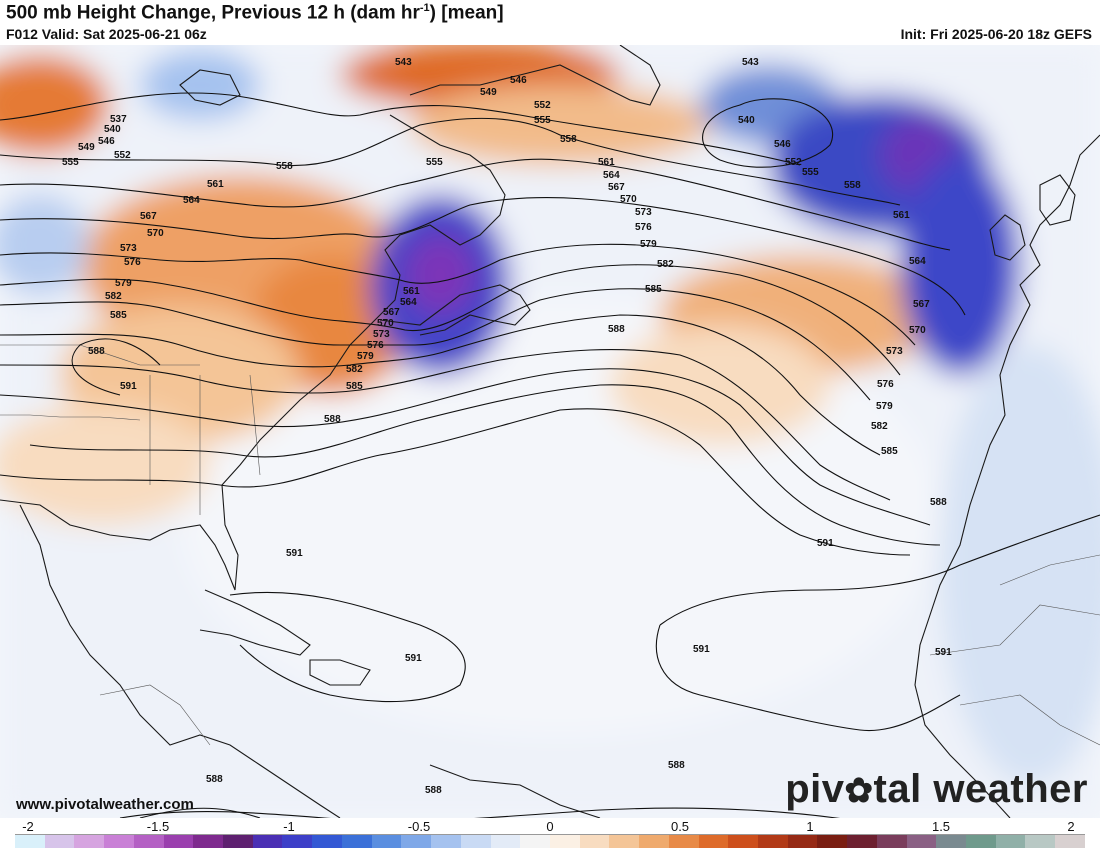 This screenshot has height=850, width=1100. I want to click on colorbar-tick: 1.5, so click(941, 826).